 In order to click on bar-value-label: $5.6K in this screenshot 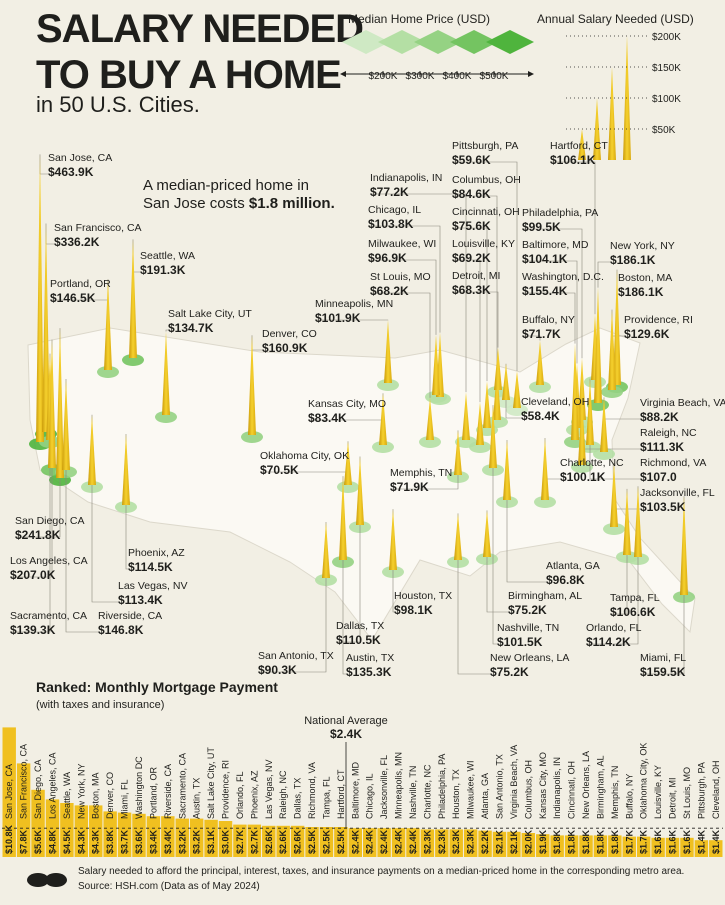, I will do `click(38, 841)`.